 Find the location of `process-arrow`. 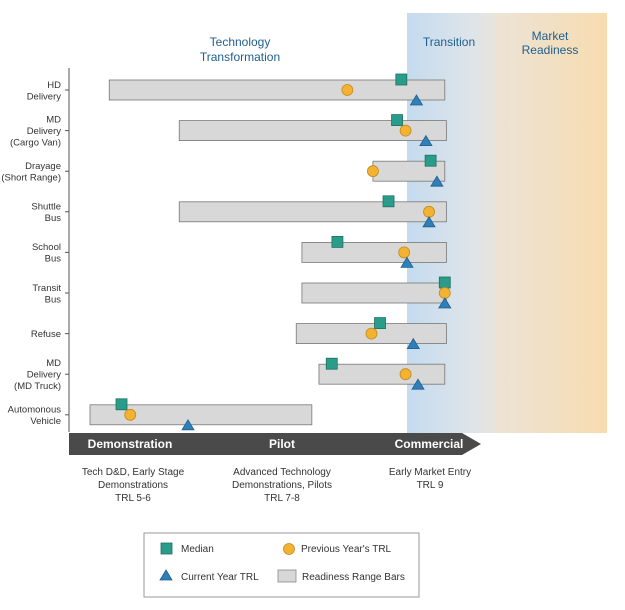

process-arrow is located at coordinates (275, 444).